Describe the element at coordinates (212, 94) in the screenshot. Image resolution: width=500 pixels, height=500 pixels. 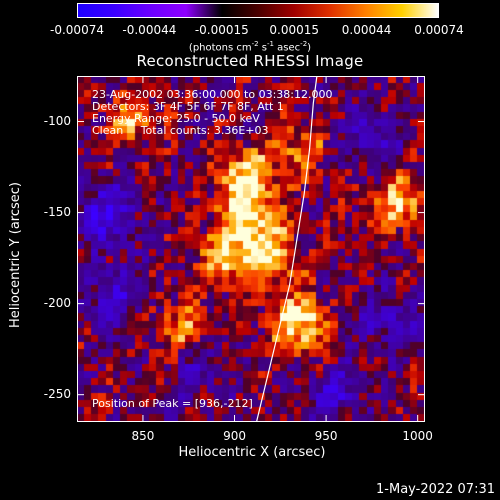
I see `time-range-annotation: 23-Aug-2002 03:36:00.000 to 03:38:12.000` at that location.